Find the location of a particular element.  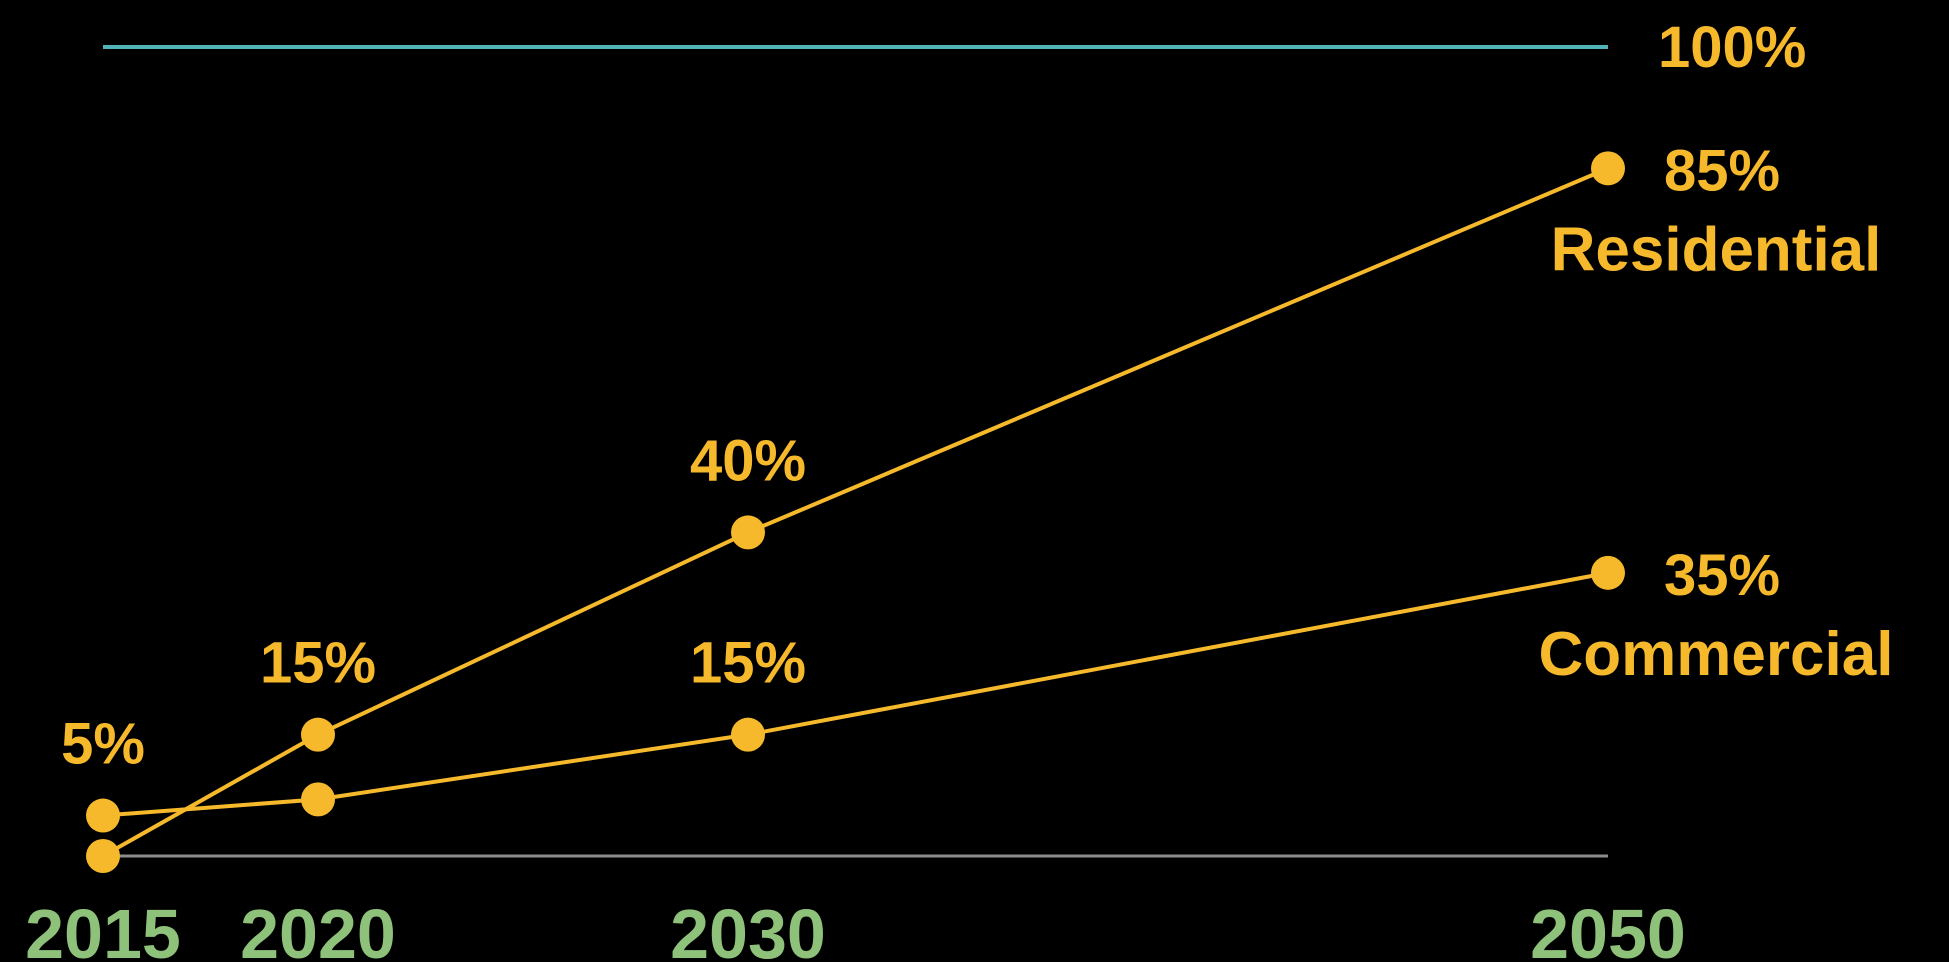

point-residential-2020 is located at coordinates (318, 734).